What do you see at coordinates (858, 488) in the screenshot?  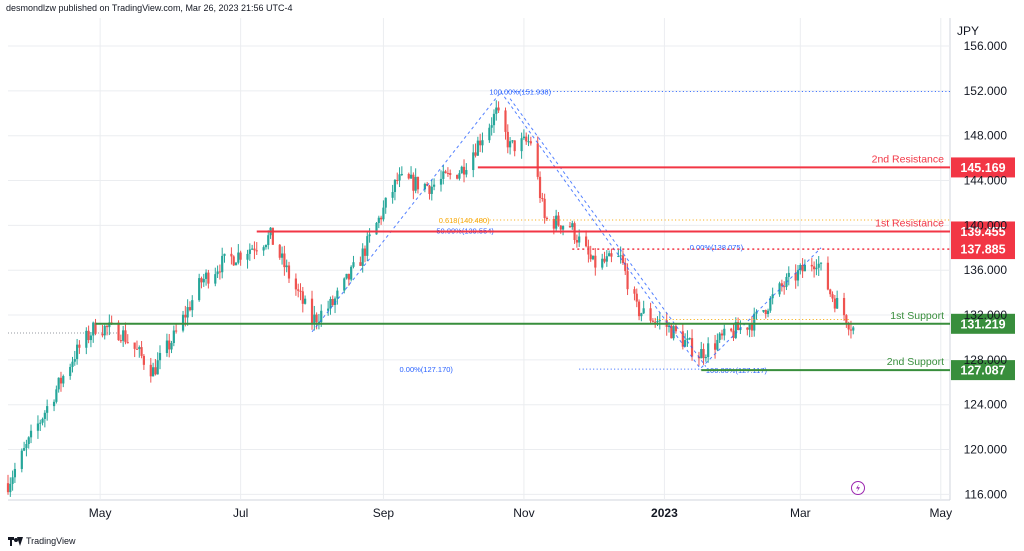 I see `lightning-icon` at bounding box center [858, 488].